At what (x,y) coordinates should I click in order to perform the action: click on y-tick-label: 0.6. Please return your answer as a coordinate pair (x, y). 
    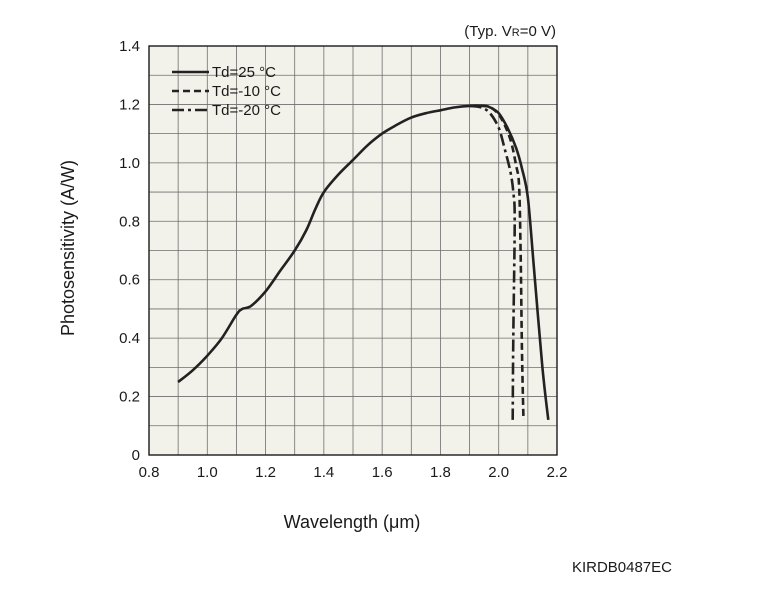
    Looking at the image, I should click on (129, 280).